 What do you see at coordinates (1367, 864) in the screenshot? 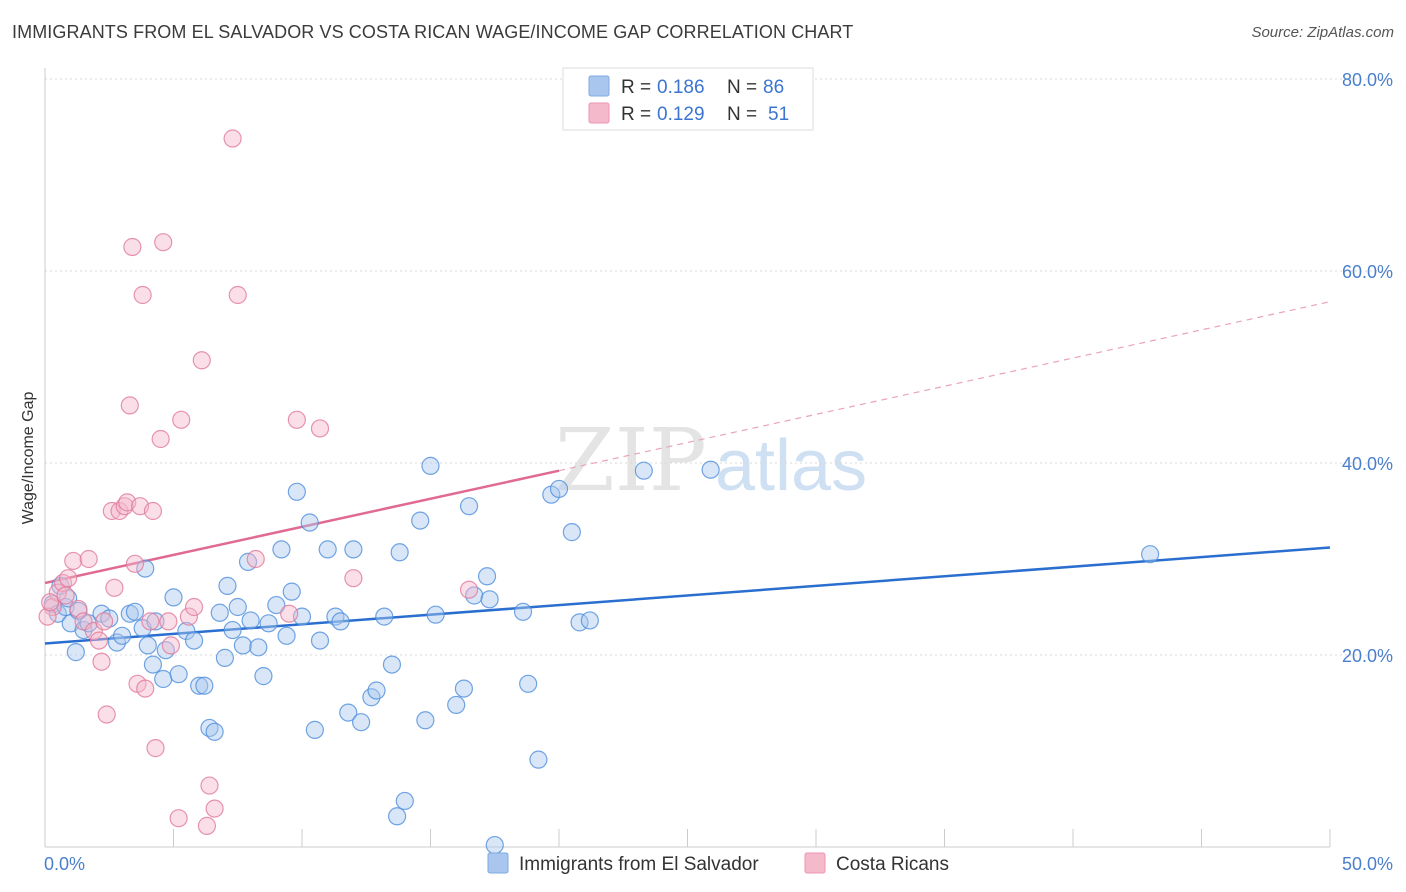
I see `x-tick-label: 50.0%` at bounding box center [1367, 864].